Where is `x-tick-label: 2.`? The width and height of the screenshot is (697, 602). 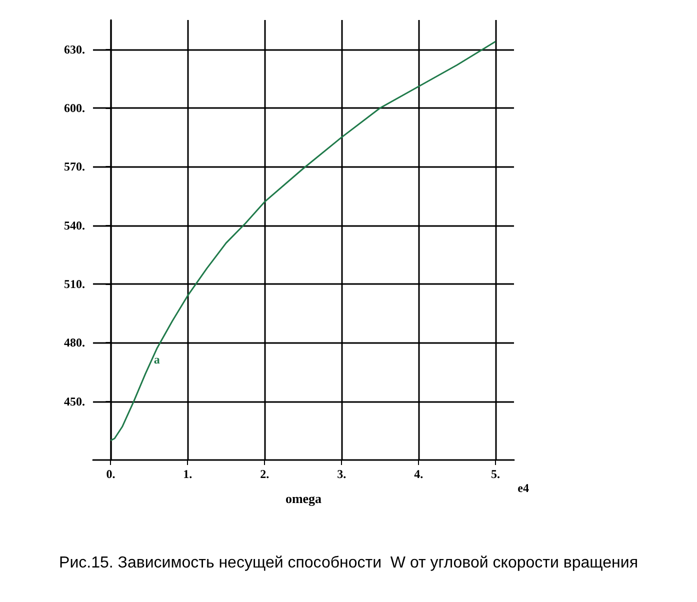
x-tick-label: 2. is located at coordinates (265, 474).